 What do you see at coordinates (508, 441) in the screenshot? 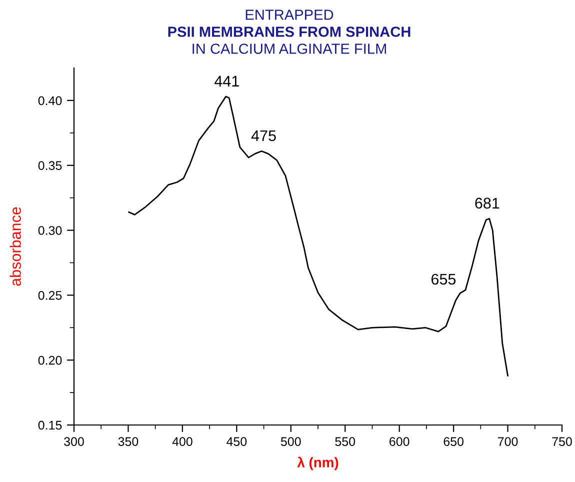
I see `x-tick-label: 700` at bounding box center [508, 441].